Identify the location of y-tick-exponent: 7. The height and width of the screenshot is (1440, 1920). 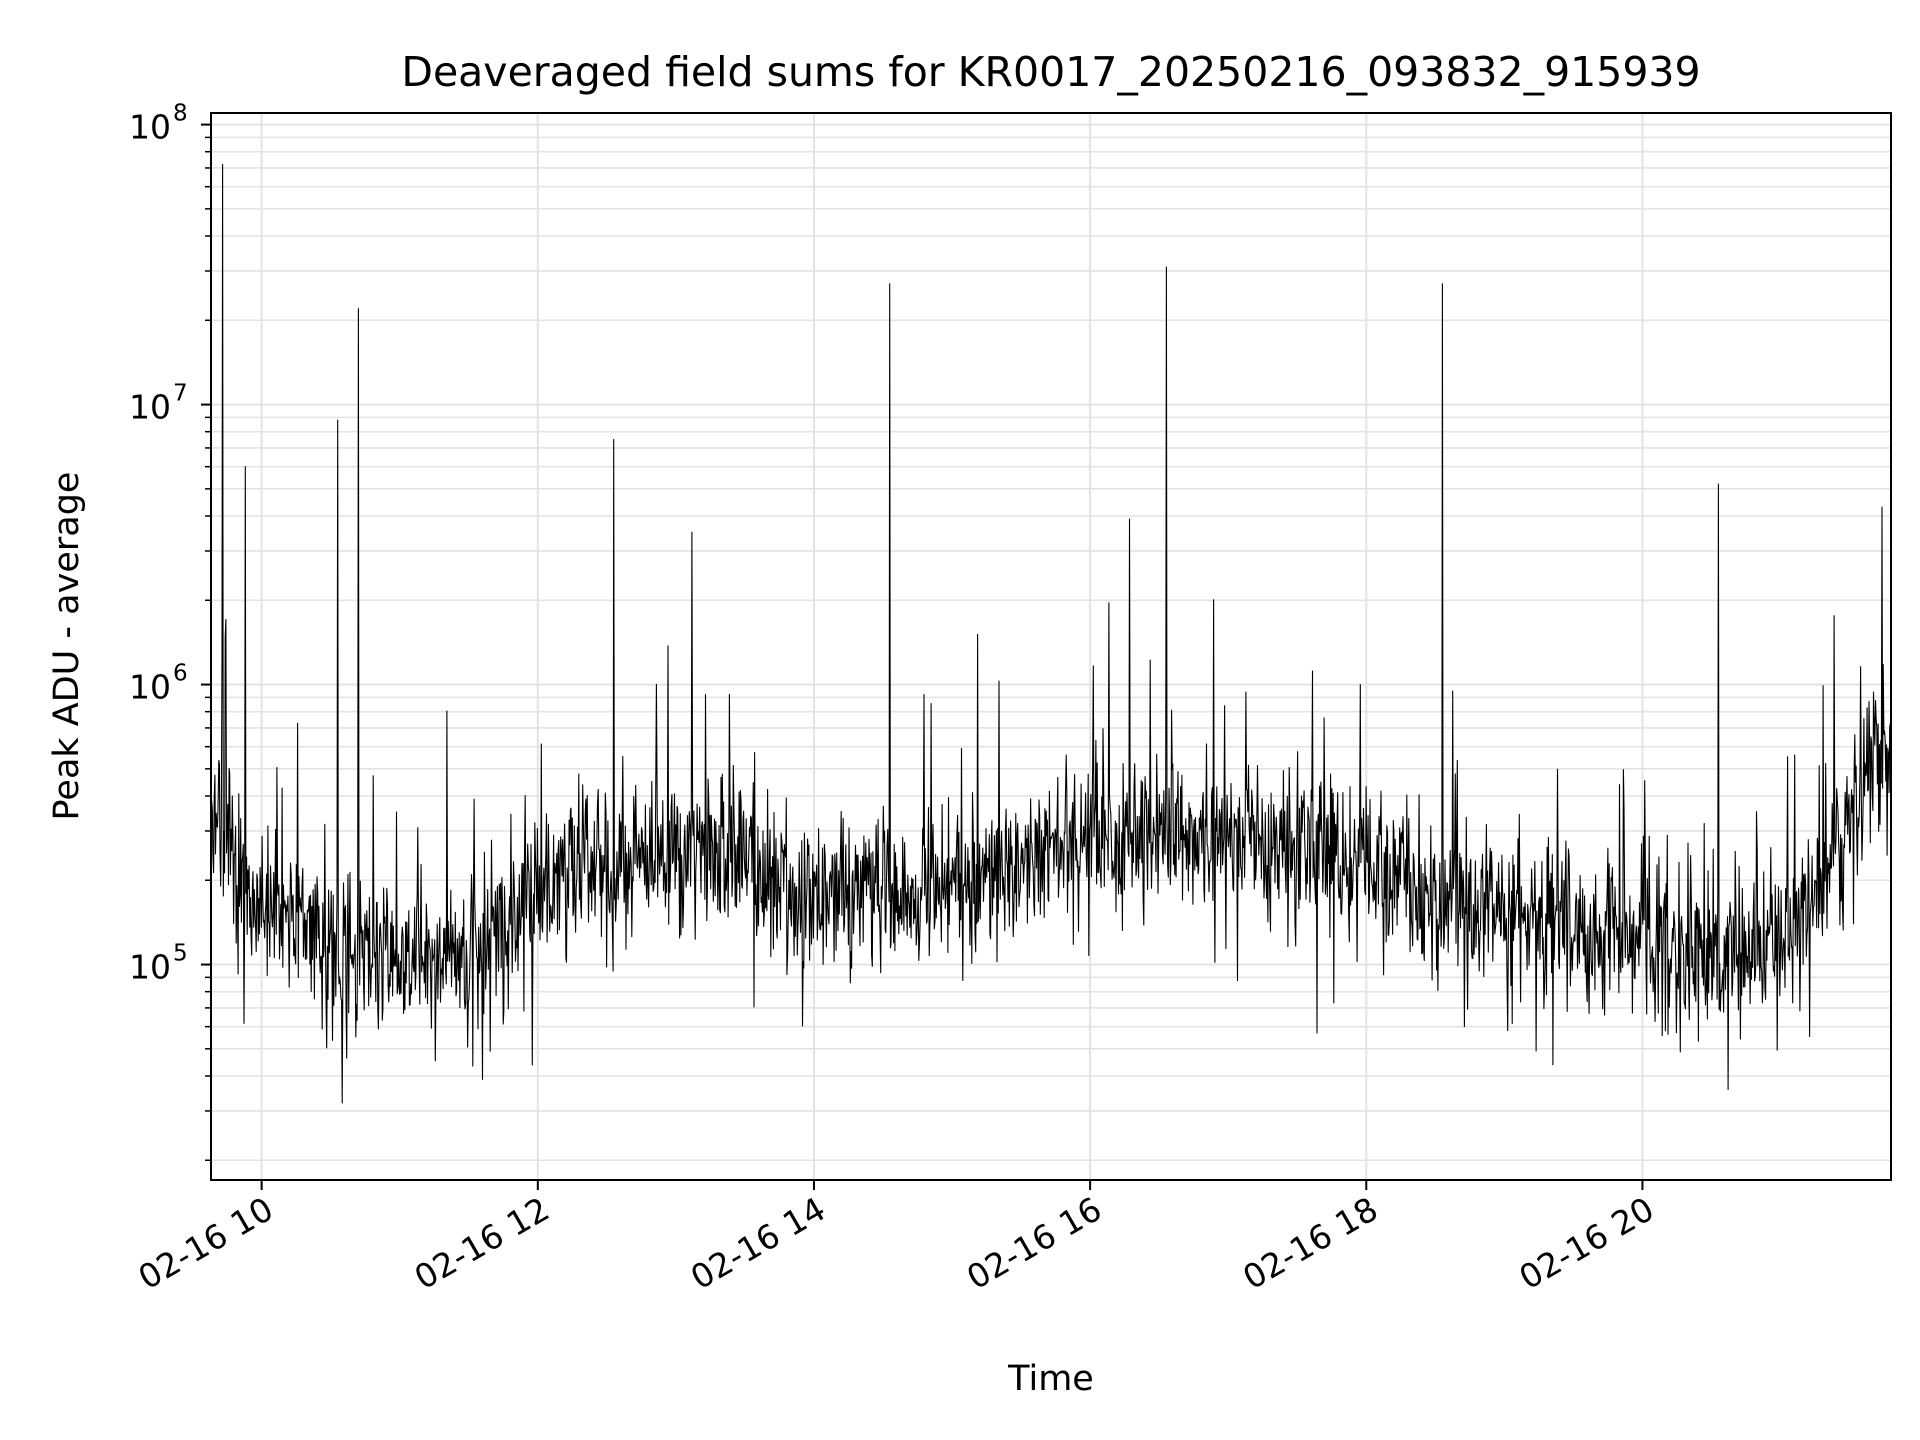
(180, 394).